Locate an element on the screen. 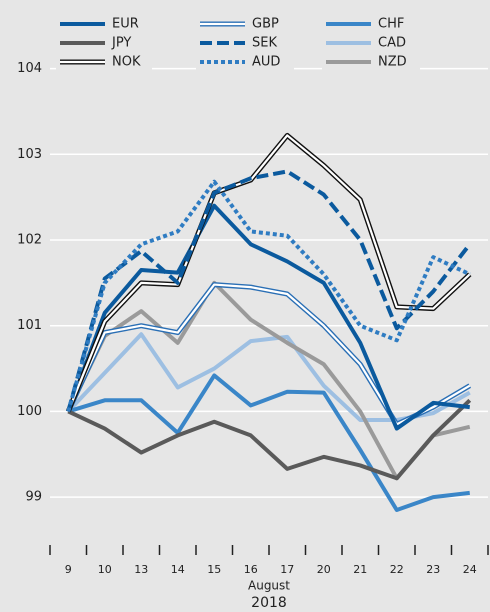  legend-label: NOK is located at coordinates (126, 62).